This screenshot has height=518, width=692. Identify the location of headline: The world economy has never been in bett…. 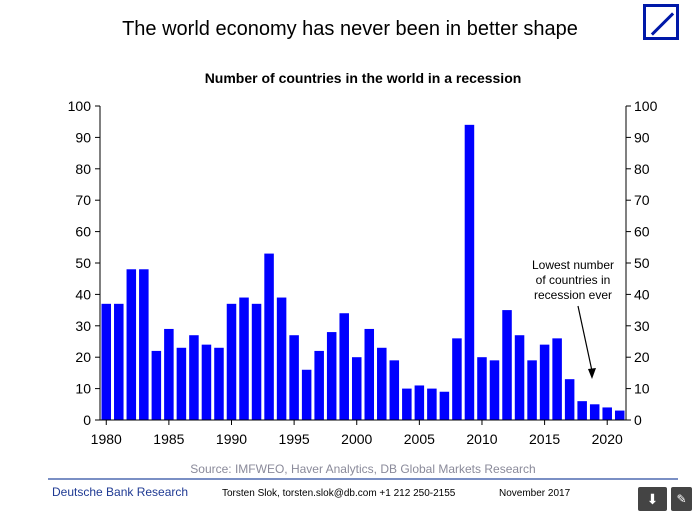
(350, 29).